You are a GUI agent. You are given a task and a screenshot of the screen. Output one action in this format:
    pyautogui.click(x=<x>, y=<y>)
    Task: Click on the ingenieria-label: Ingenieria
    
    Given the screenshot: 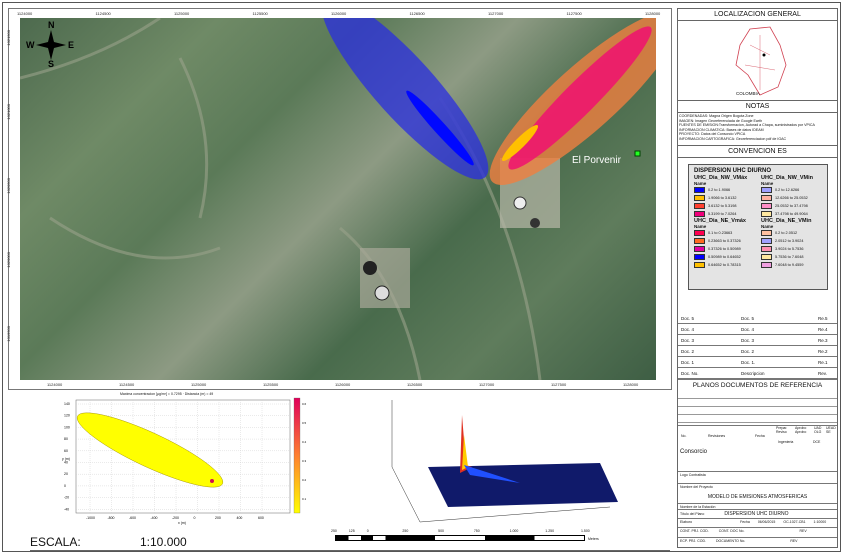 What is the action you would take?
    pyautogui.click(x=786, y=442)
    